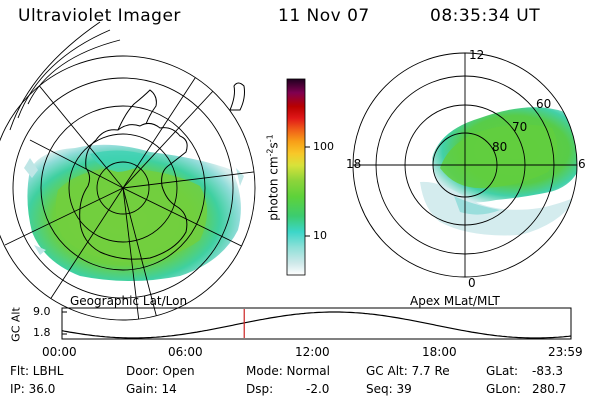 Image resolution: width=600 pixels, height=400 pixels. What do you see at coordinates (565, 352) in the screenshot?
I see `x-tick-2359: 23:59` at bounding box center [565, 352].